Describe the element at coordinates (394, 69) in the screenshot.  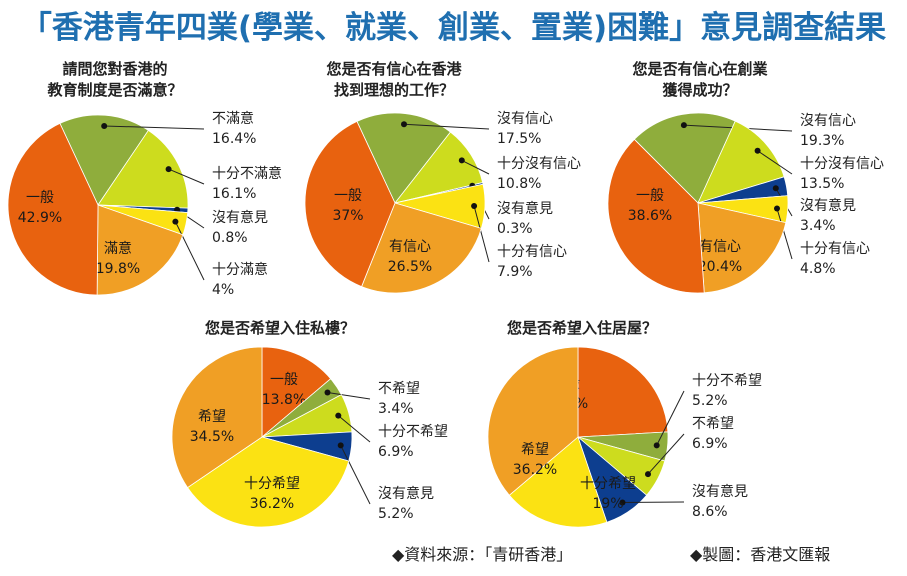
I see `chart-title-line: 您是否有信心在香港` at that location.